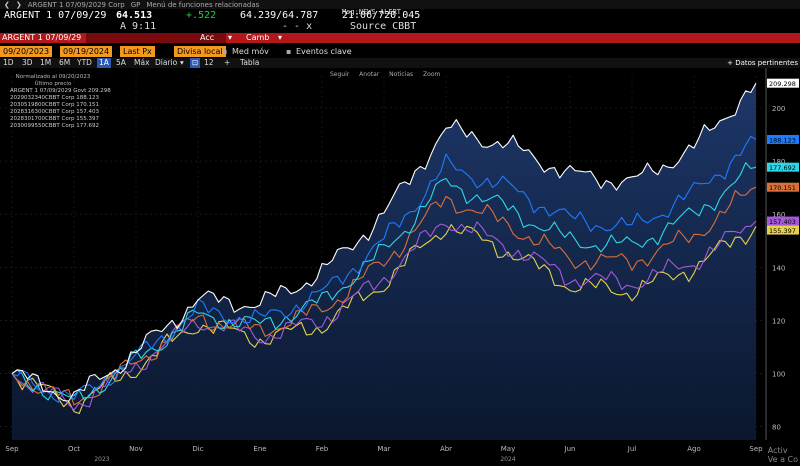 Image resolution: width=800 pixels, height=466 pixels. What do you see at coordinates (136, 449) in the screenshot?
I see `x-tick-label: Nov` at bounding box center [136, 449].